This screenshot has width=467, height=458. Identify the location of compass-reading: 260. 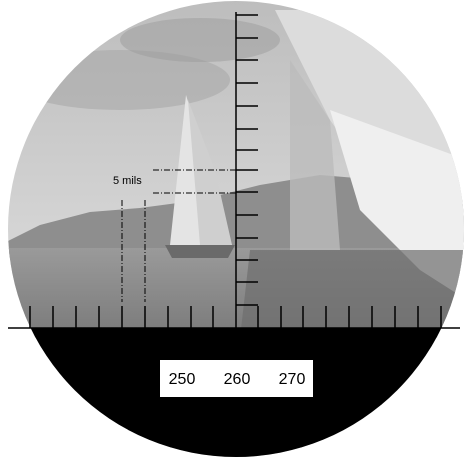
(237, 379).